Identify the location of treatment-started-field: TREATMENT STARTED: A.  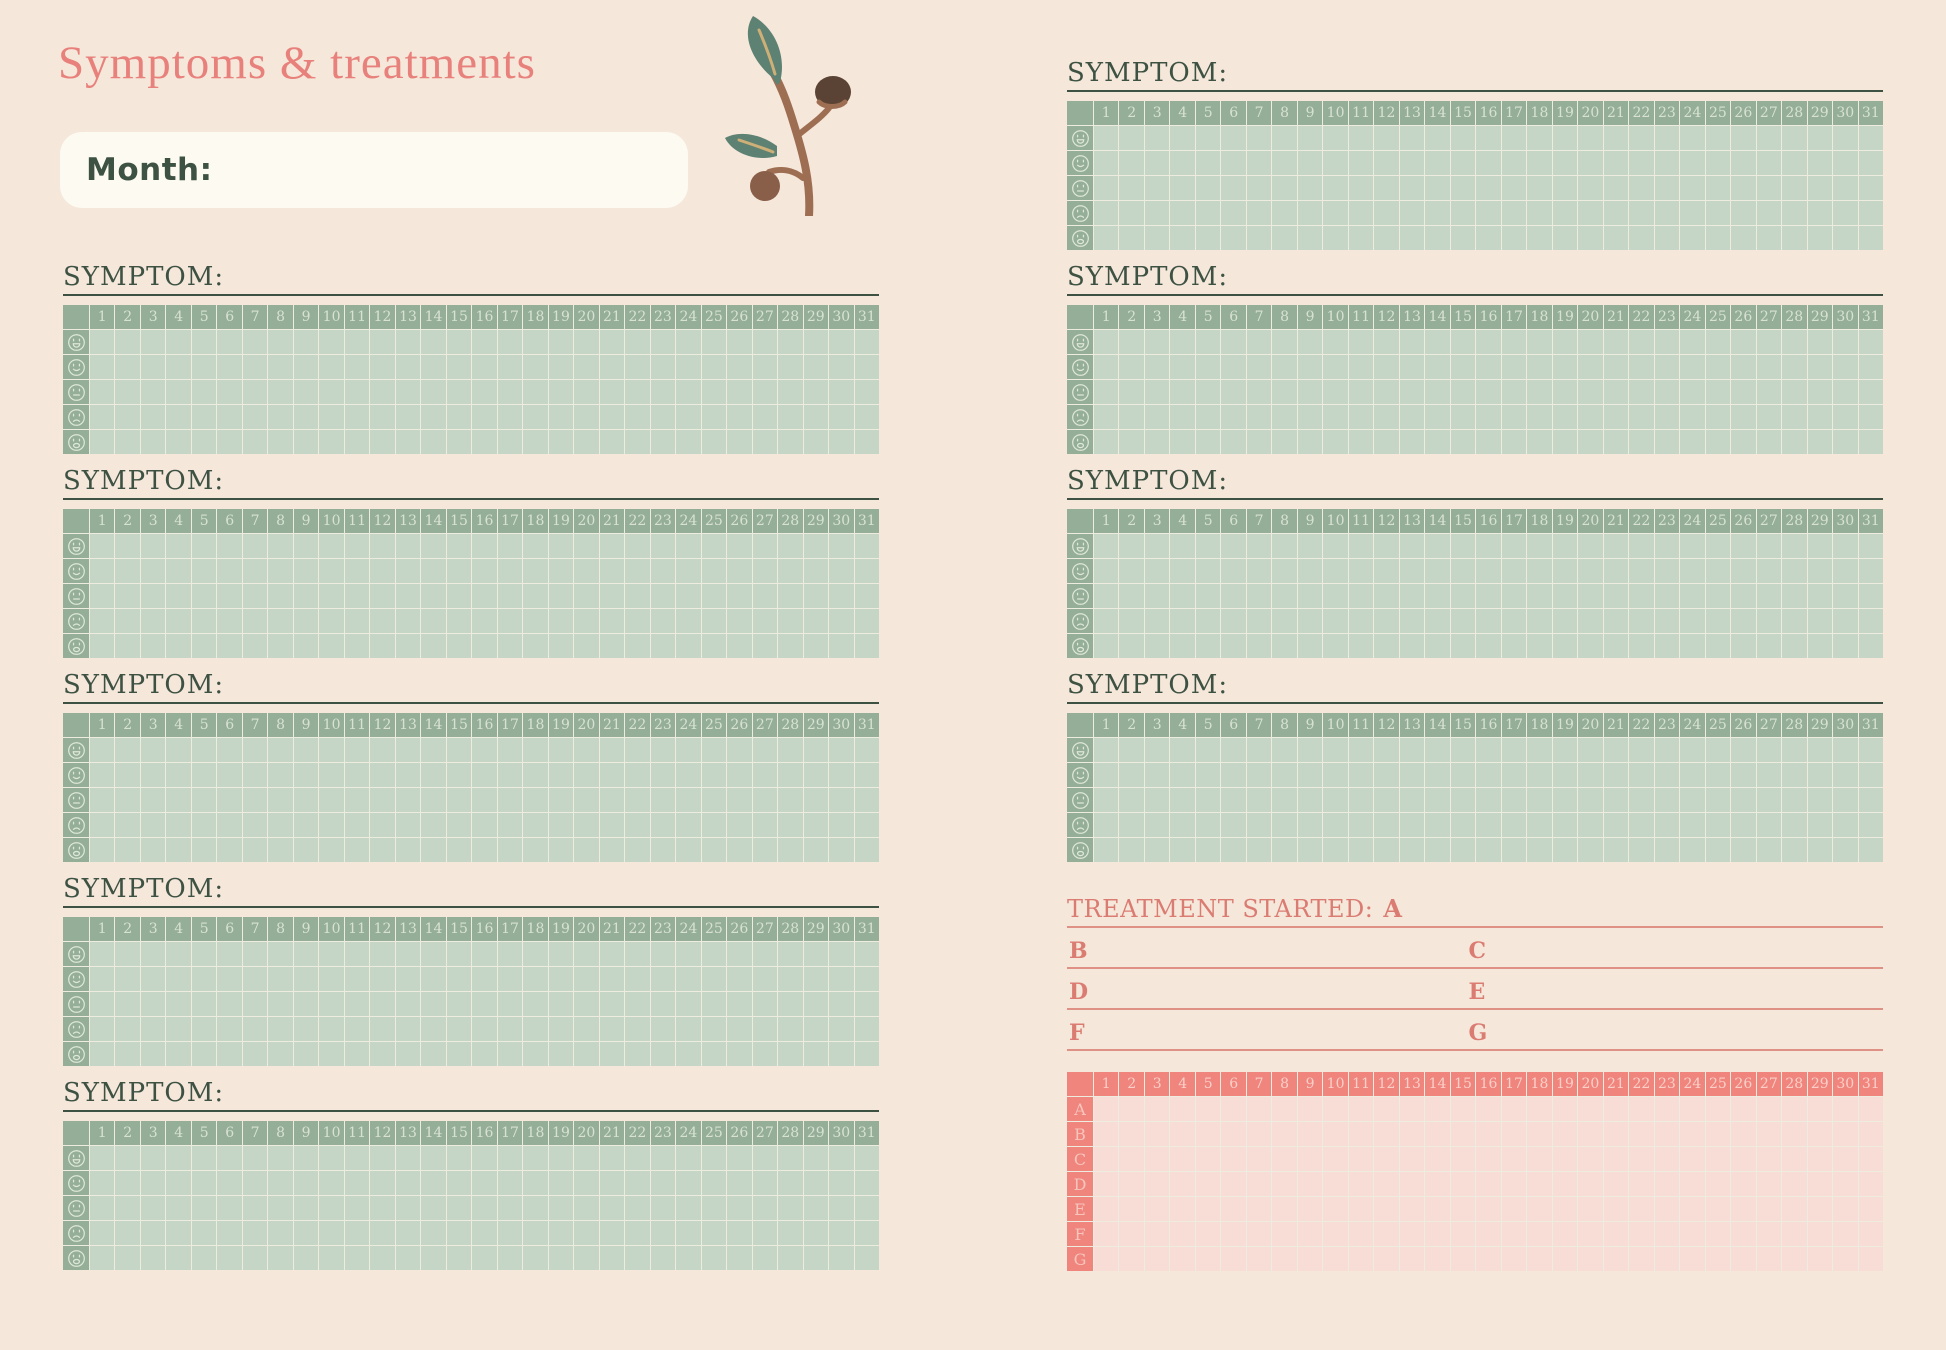
(1475, 910).